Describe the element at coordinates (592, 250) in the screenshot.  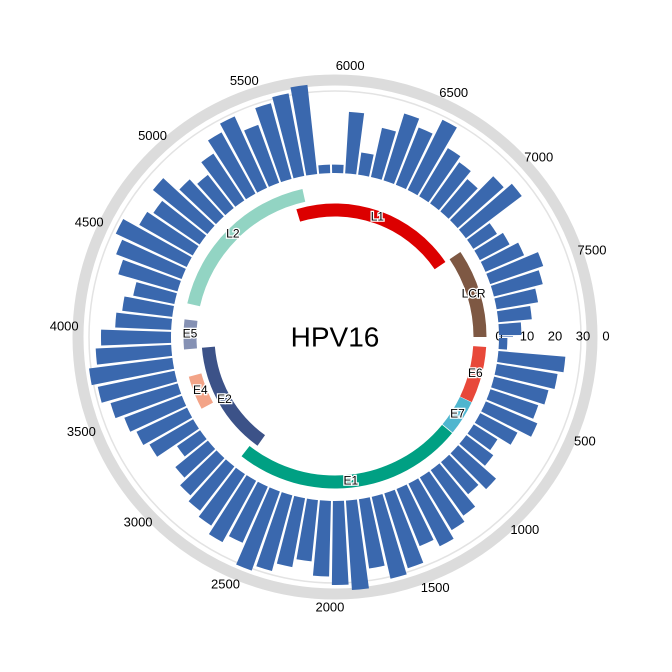
I see `x-tick-label: 7500` at that location.